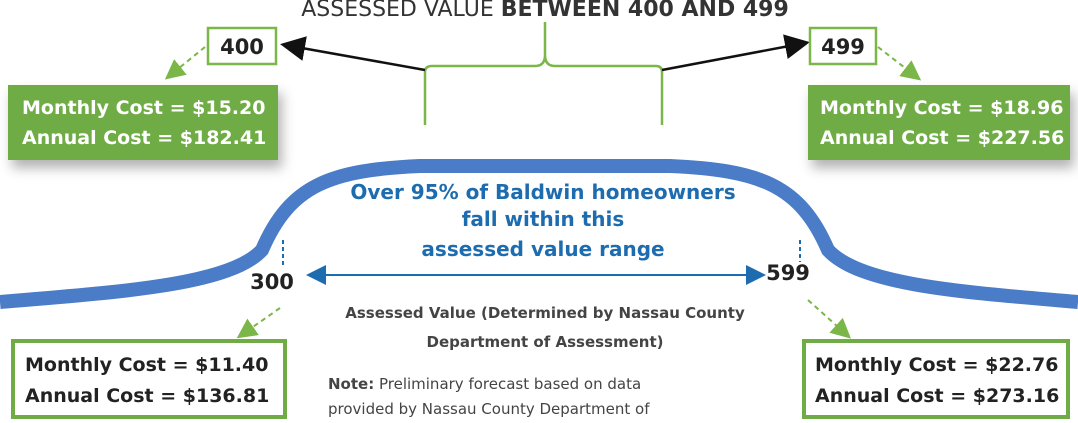 The width and height of the screenshot is (1078, 423). I want to click on note: Note: Preliminary forecast based on data, so click(484, 384).